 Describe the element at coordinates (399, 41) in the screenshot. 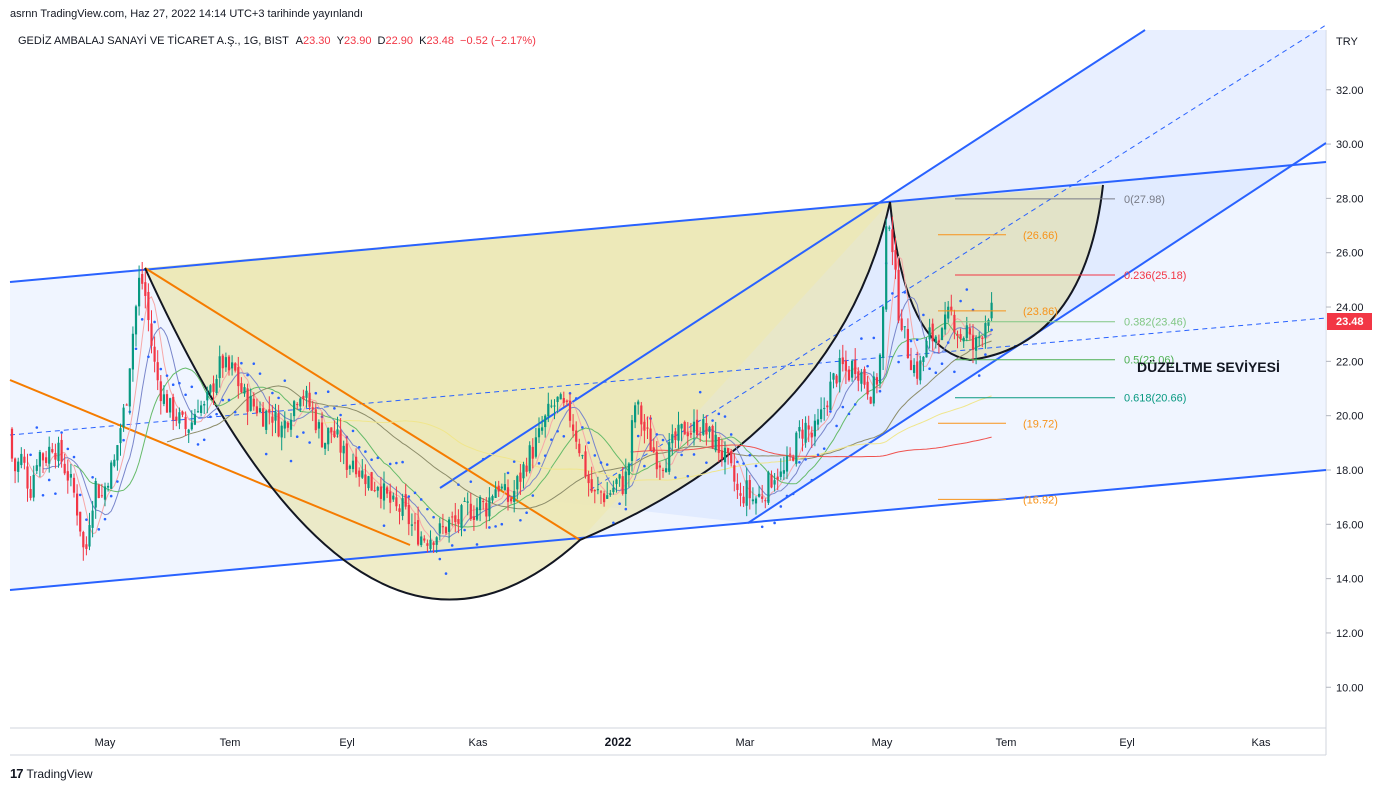

I see `low-value: 22.90` at that location.